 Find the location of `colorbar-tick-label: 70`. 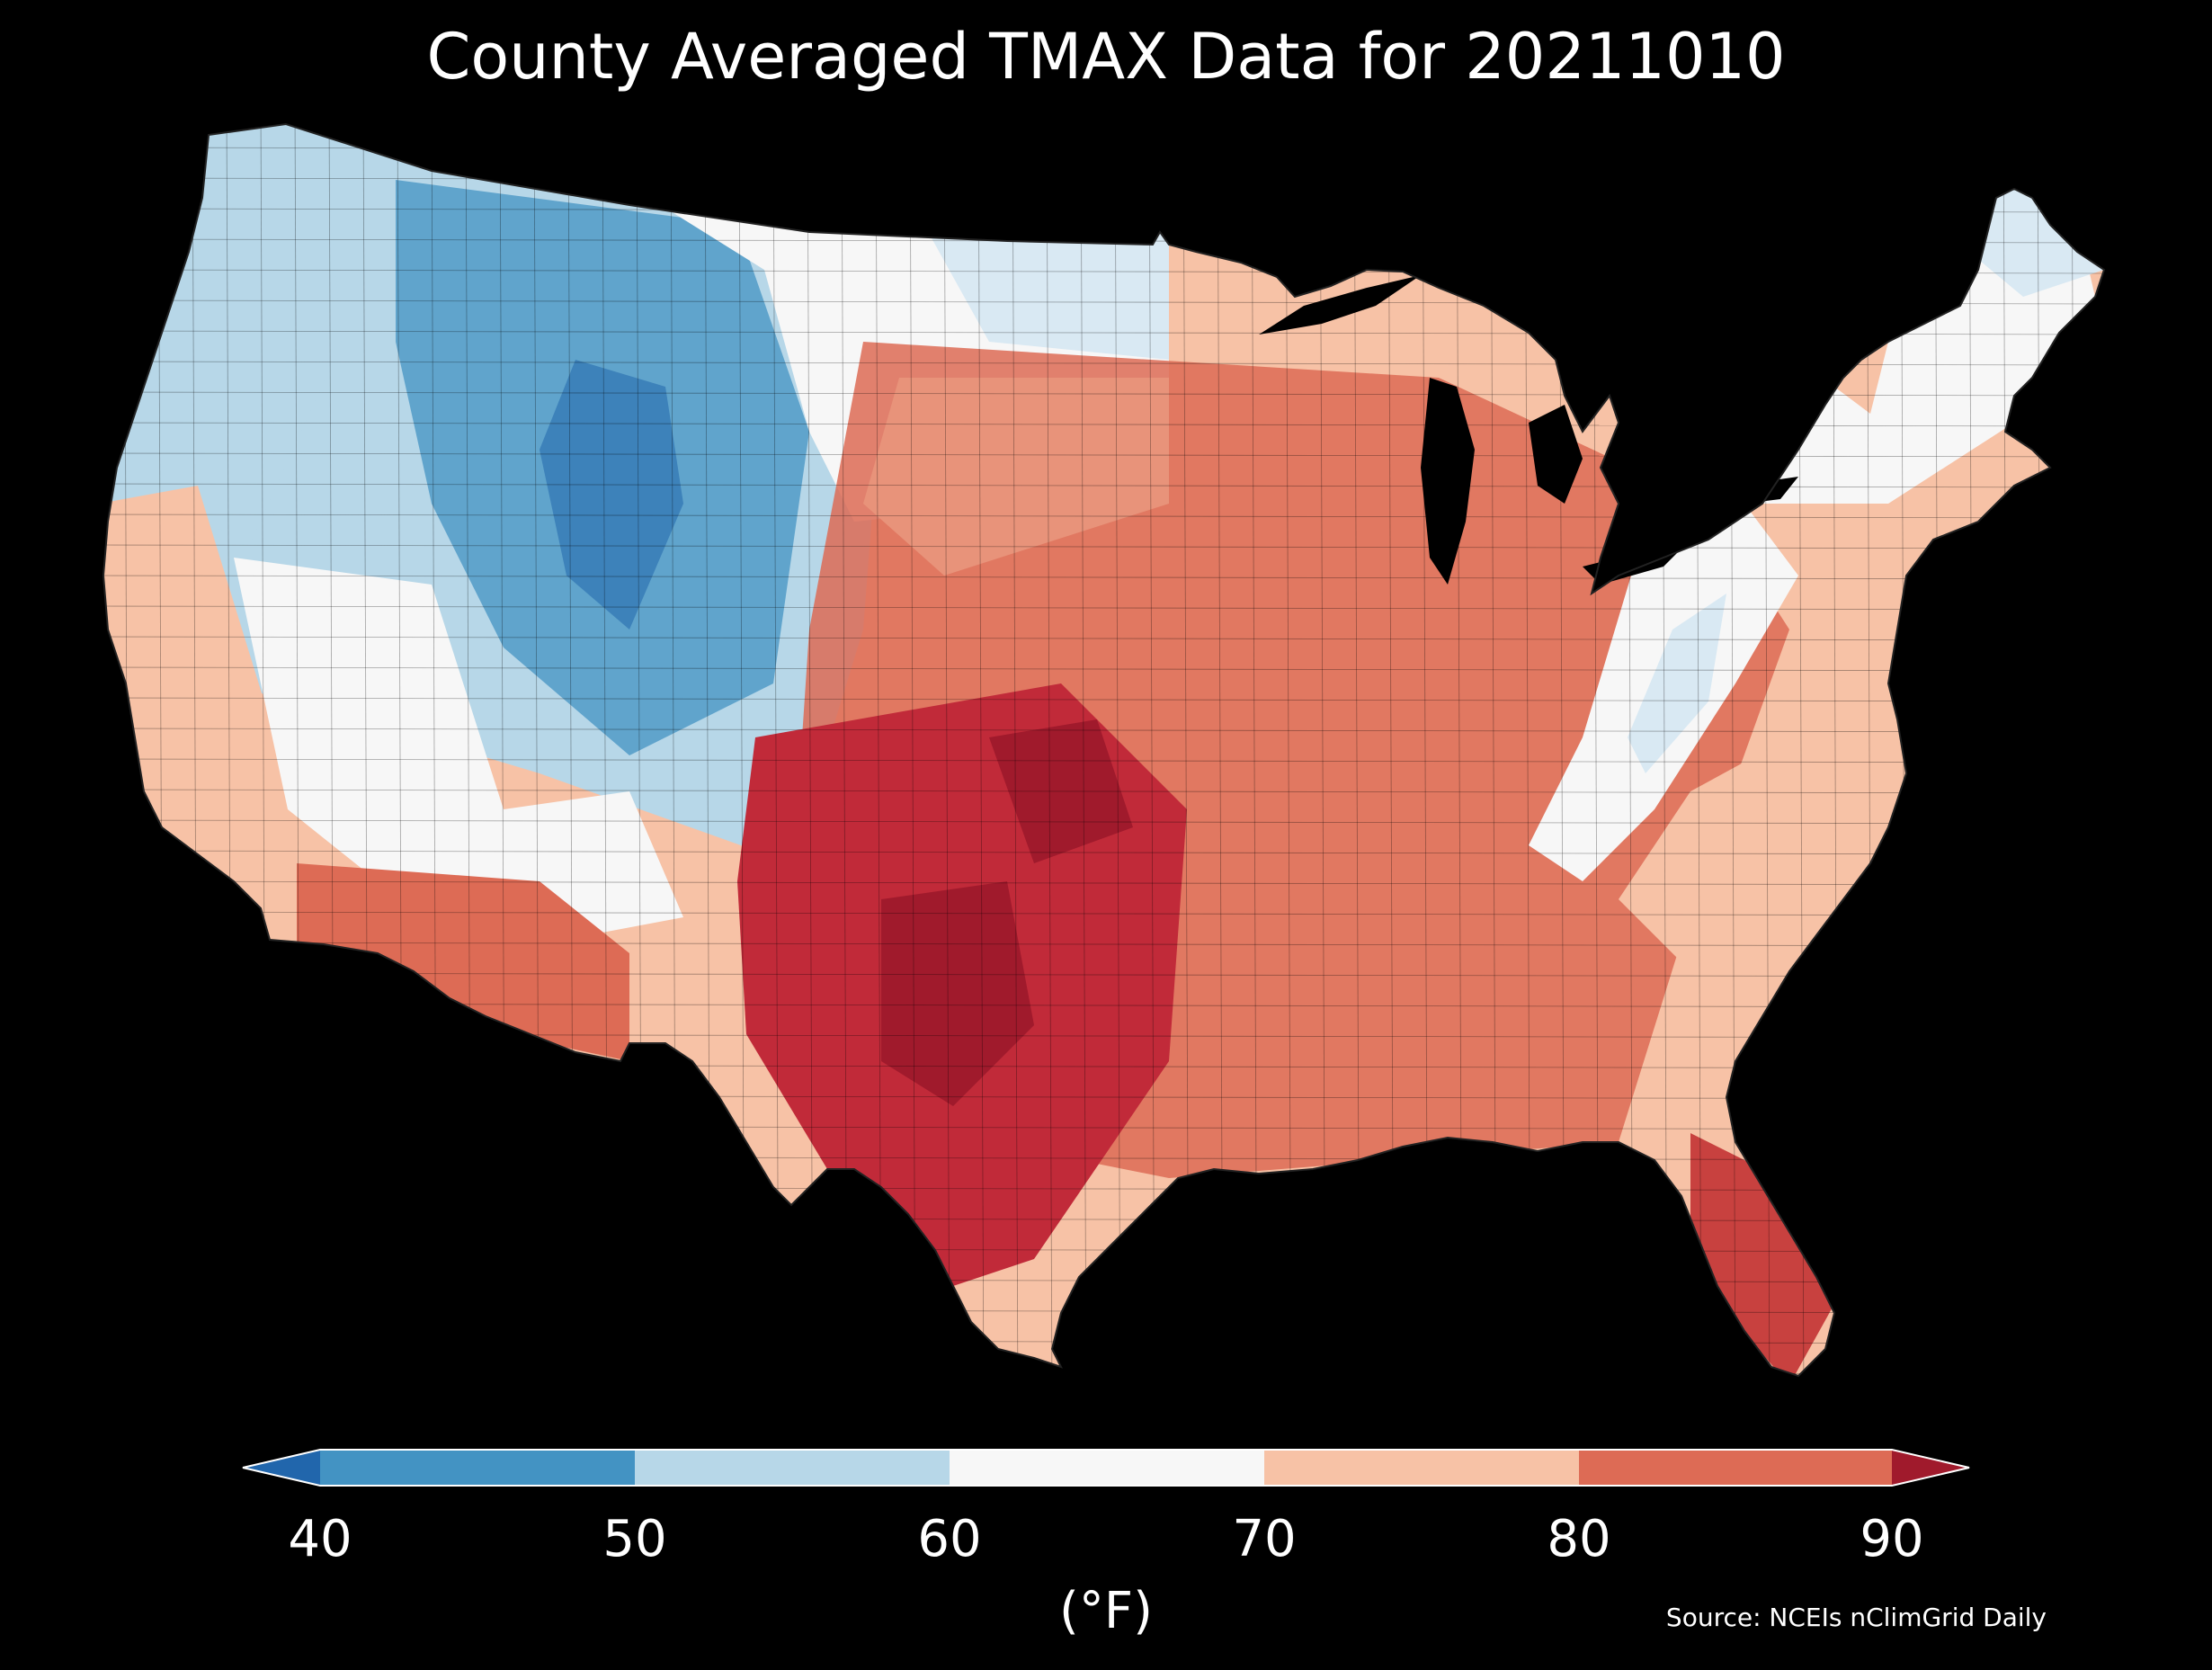

colorbar-tick-label: 70 is located at coordinates (1264, 1539).